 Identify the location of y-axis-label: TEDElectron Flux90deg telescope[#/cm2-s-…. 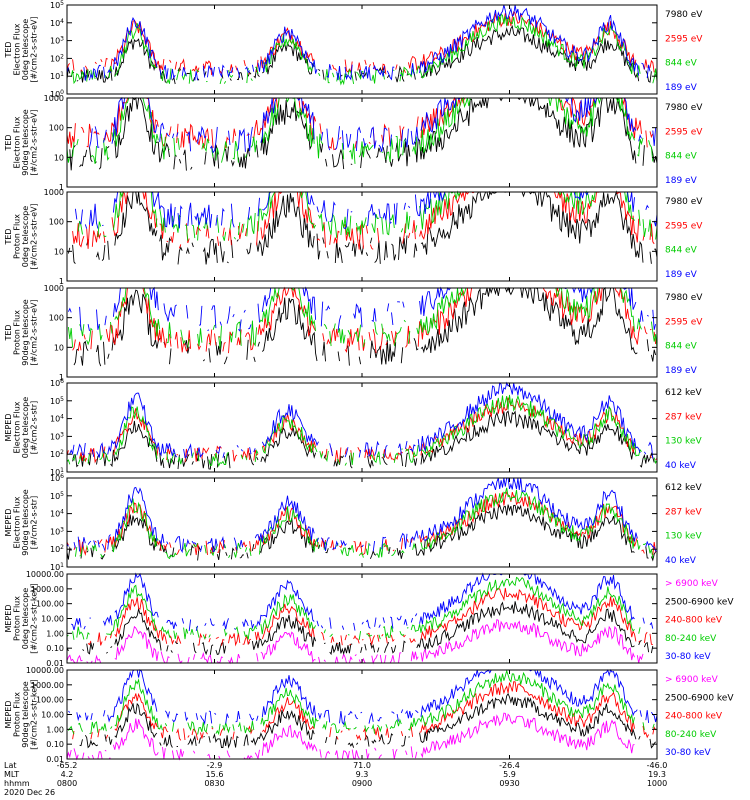
(21, 142).